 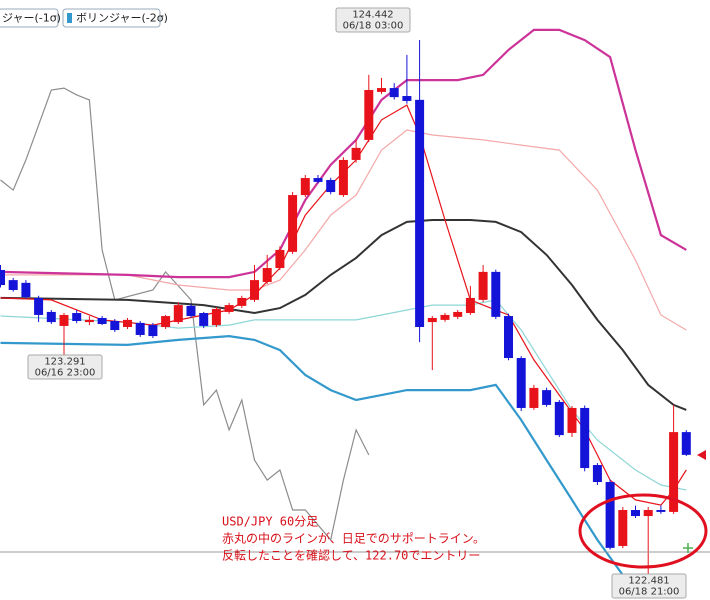 I want to click on legend-swatch, so click(x=69, y=18).